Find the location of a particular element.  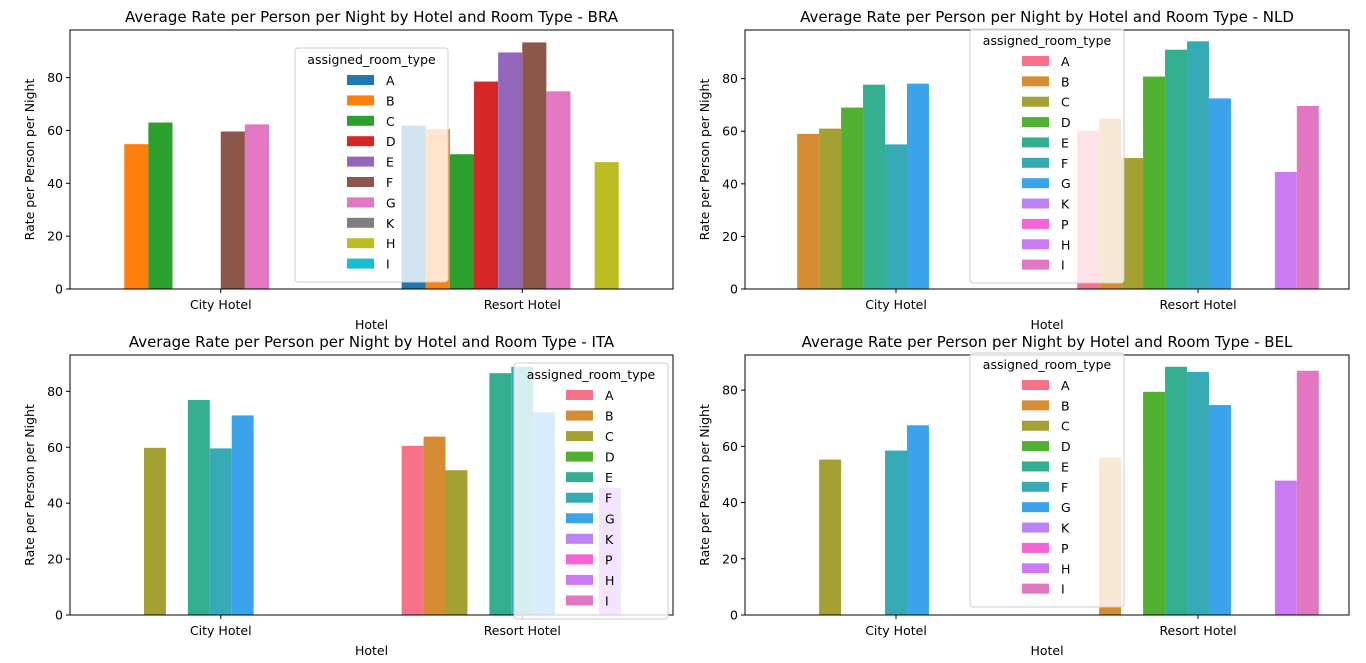

legend-label-K: K is located at coordinates (1065, 528).